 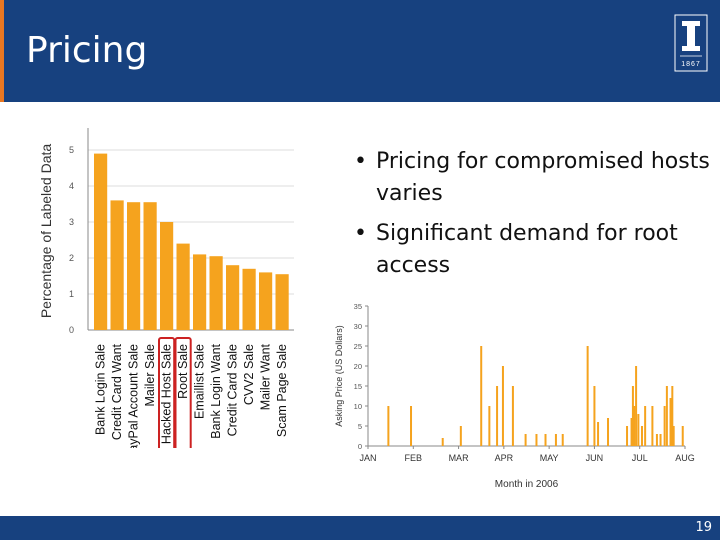 What do you see at coordinates (549, 458) in the screenshot?
I see `x-tick-label: MAY` at bounding box center [549, 458].